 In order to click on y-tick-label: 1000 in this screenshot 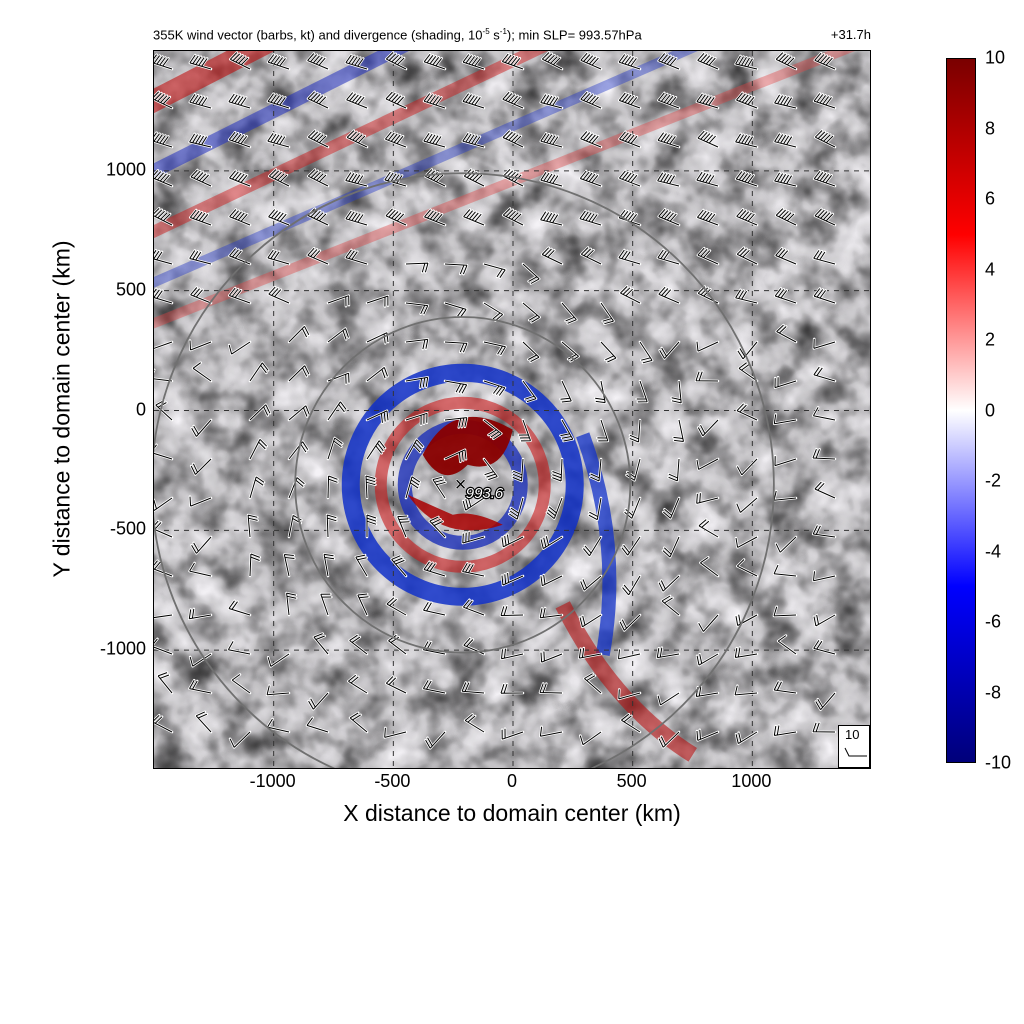, I will do `click(125, 169)`.